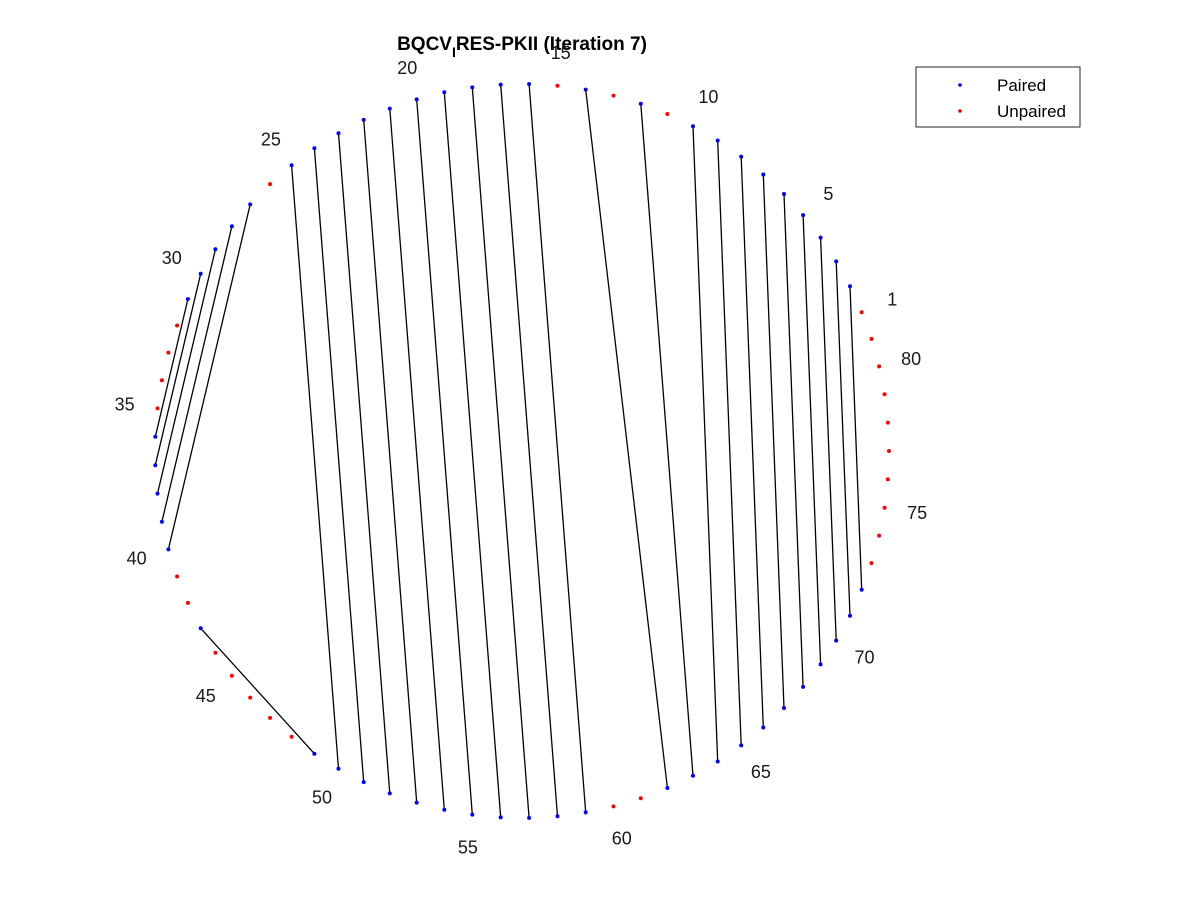 The height and width of the screenshot is (900, 1200). Describe the element at coordinates (206, 696) in the screenshot. I see `index-label-45: 45` at that location.